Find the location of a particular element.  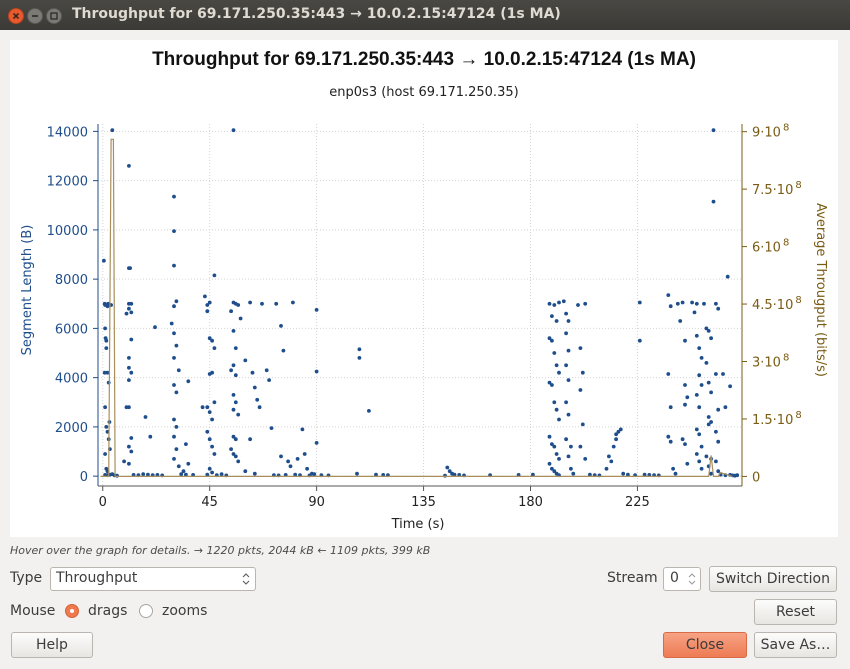

y-left-tick-label: 2000 is located at coordinates (71, 428).